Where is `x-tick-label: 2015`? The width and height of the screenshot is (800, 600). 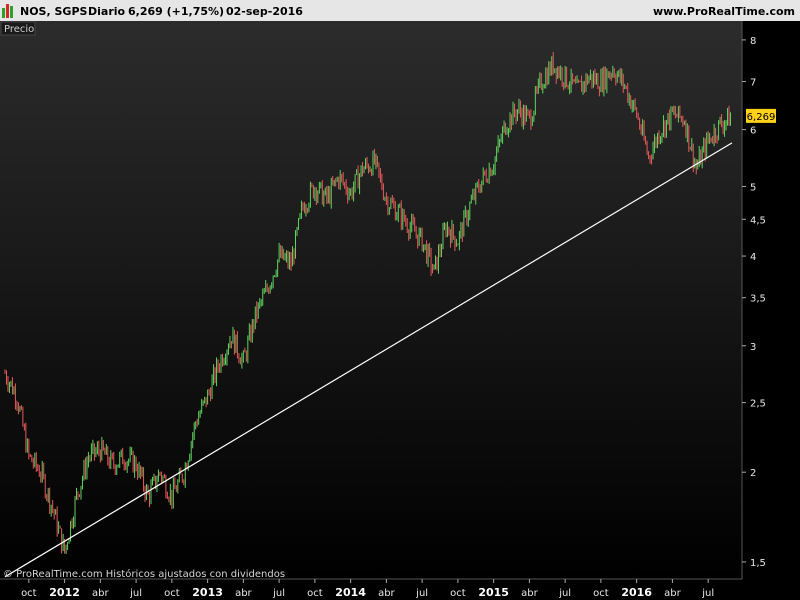 x-tick-label: 2015 is located at coordinates (493, 592).